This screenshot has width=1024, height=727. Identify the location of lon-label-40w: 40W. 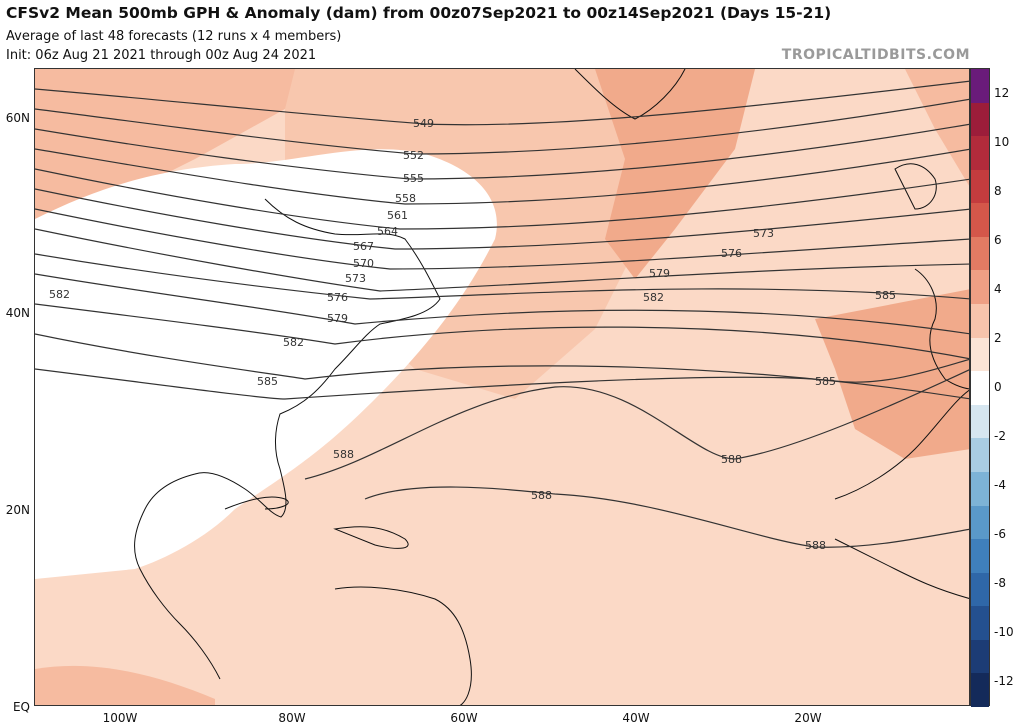
(636, 718).